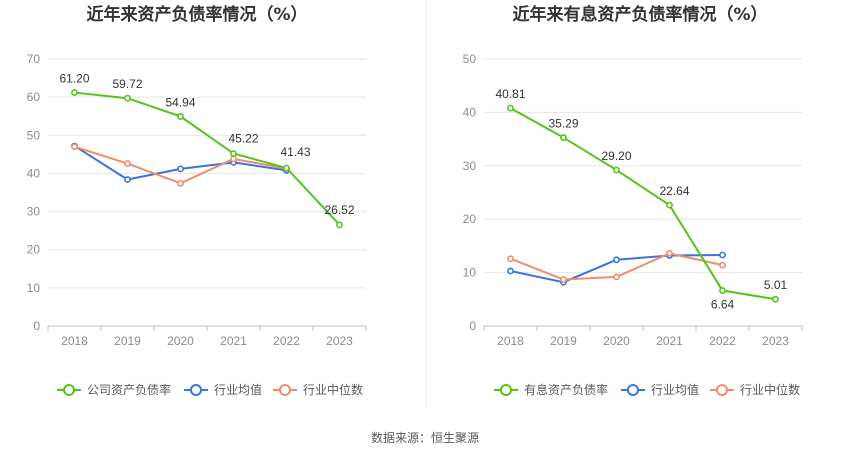 Image resolution: width=850 pixels, height=459 pixels. What do you see at coordinates (723, 305) in the screenshot?
I see `data-label: 6.64` at bounding box center [723, 305].